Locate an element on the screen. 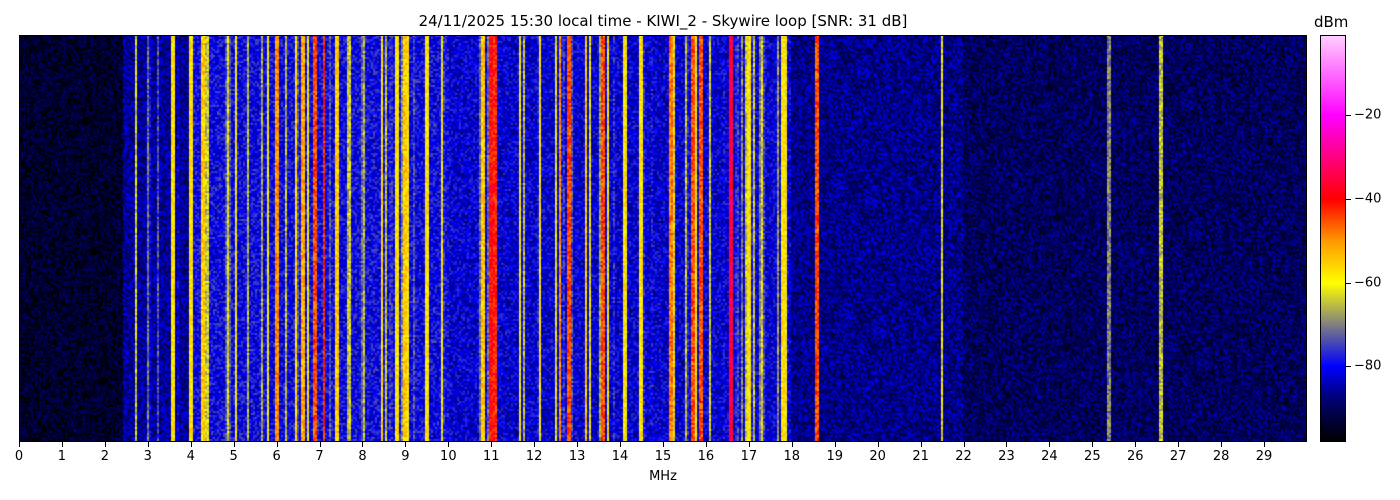 The height and width of the screenshot is (500, 1400). x-tick-label: 1 is located at coordinates (62, 456).